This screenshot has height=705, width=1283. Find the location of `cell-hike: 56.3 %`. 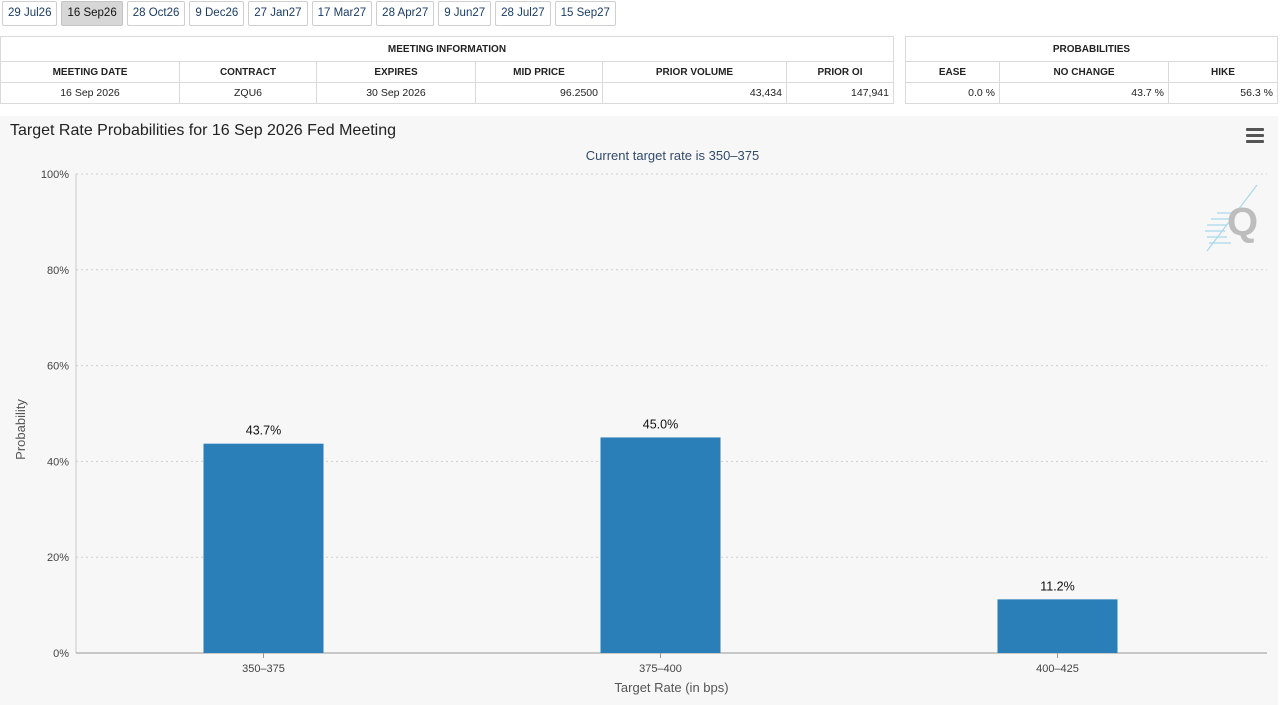

cell-hike: 56.3 % is located at coordinates (1223, 93).